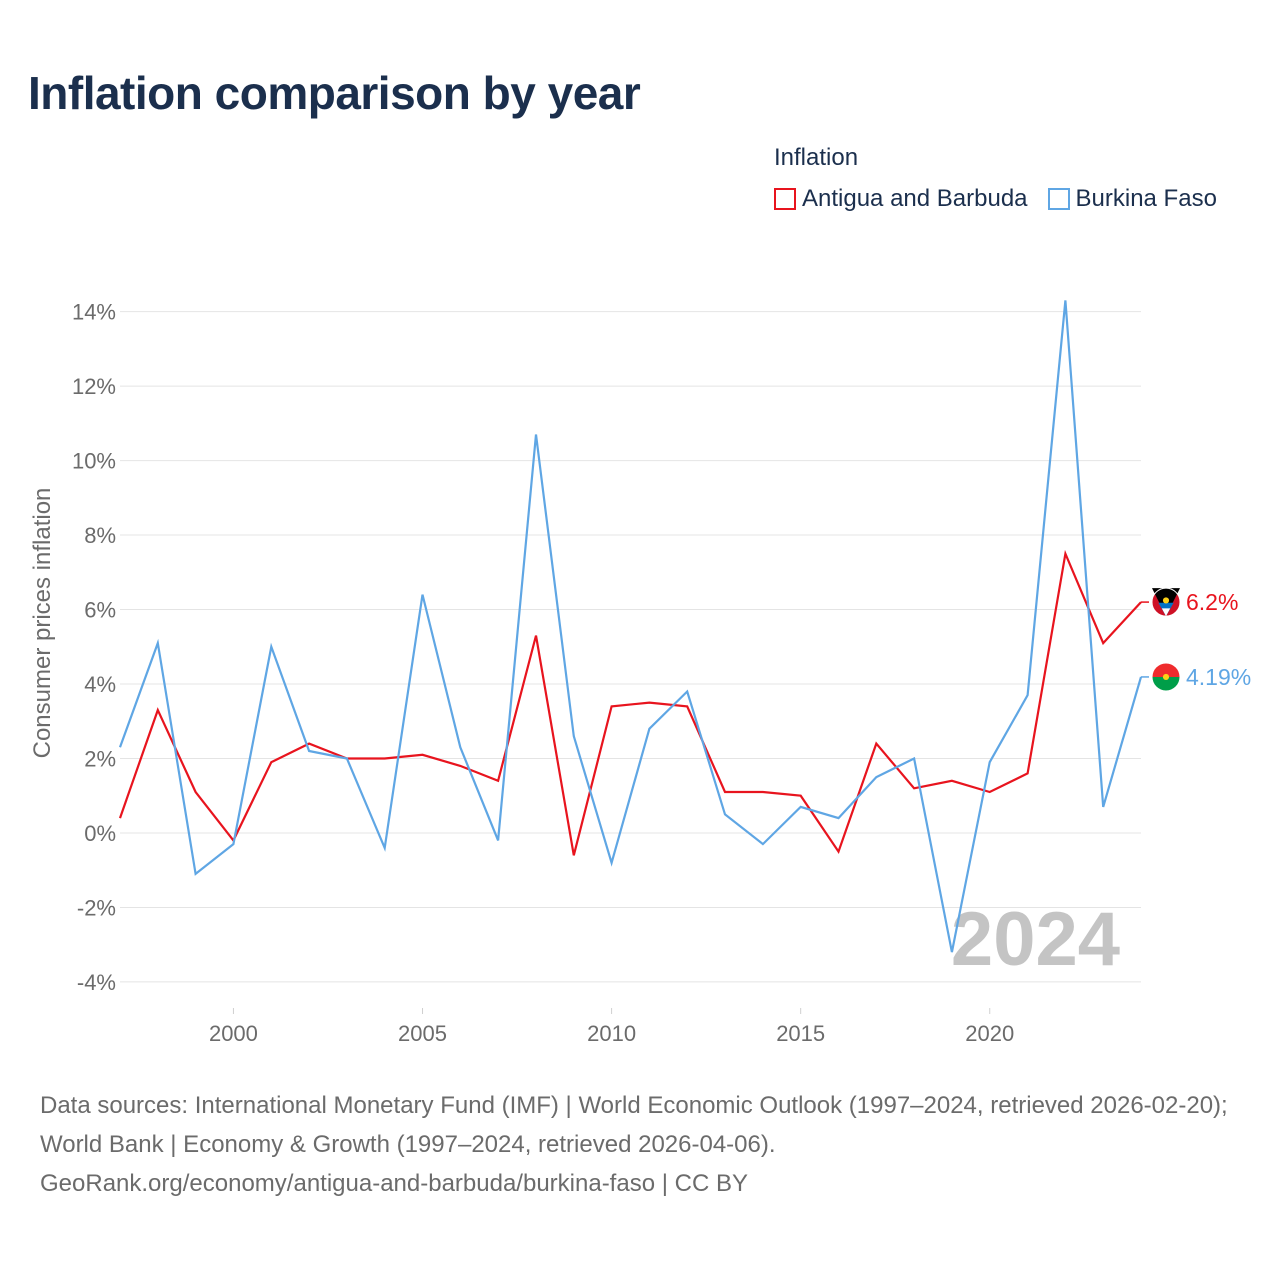 The width and height of the screenshot is (1280, 1280). What do you see at coordinates (96, 907) in the screenshot?
I see `y-tick-label: -2%` at bounding box center [96, 907].